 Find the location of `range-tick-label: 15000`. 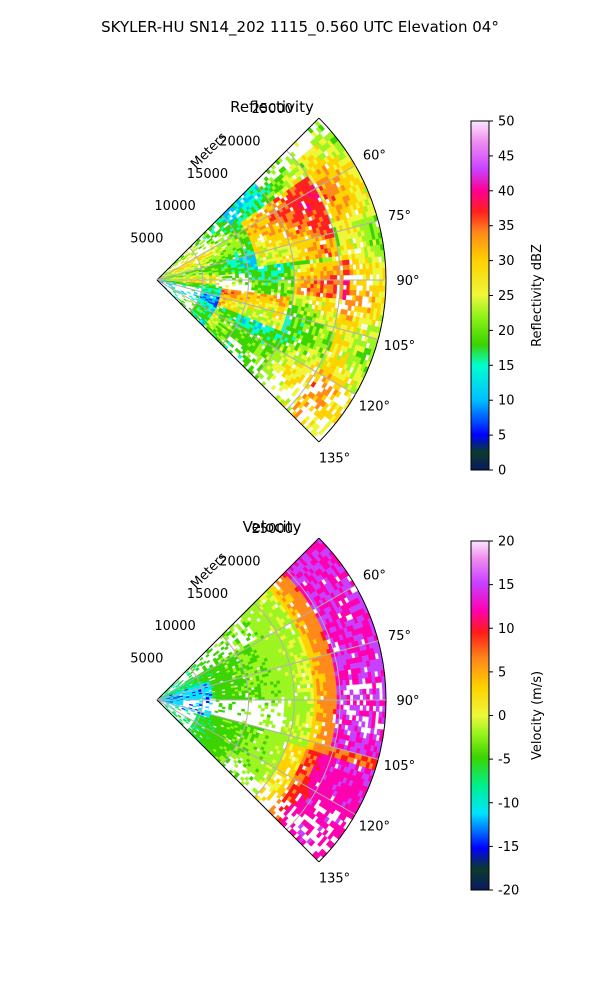

range-tick-label: 15000 is located at coordinates (207, 174).